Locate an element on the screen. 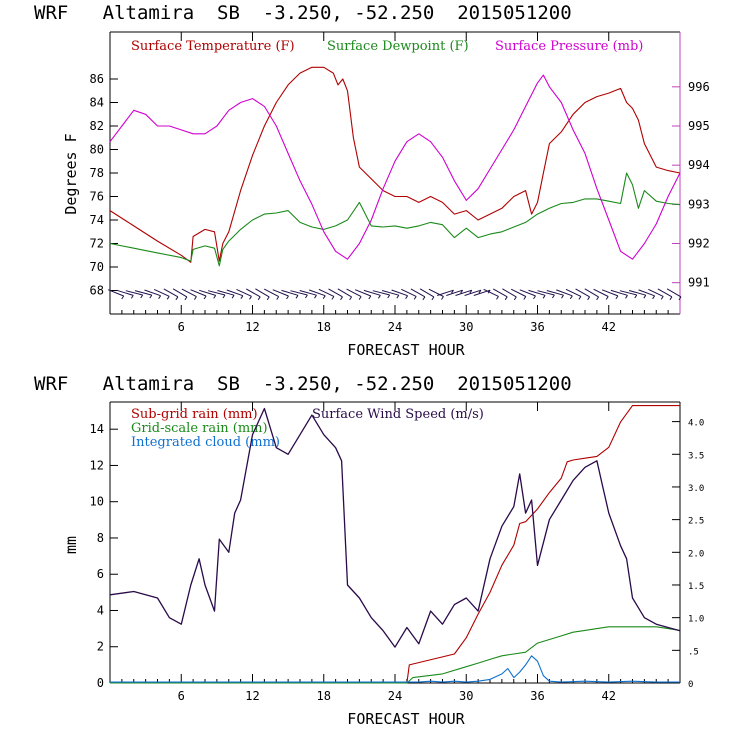  bottom-series-grid-scale-rain-mm-line is located at coordinates (395, 655).